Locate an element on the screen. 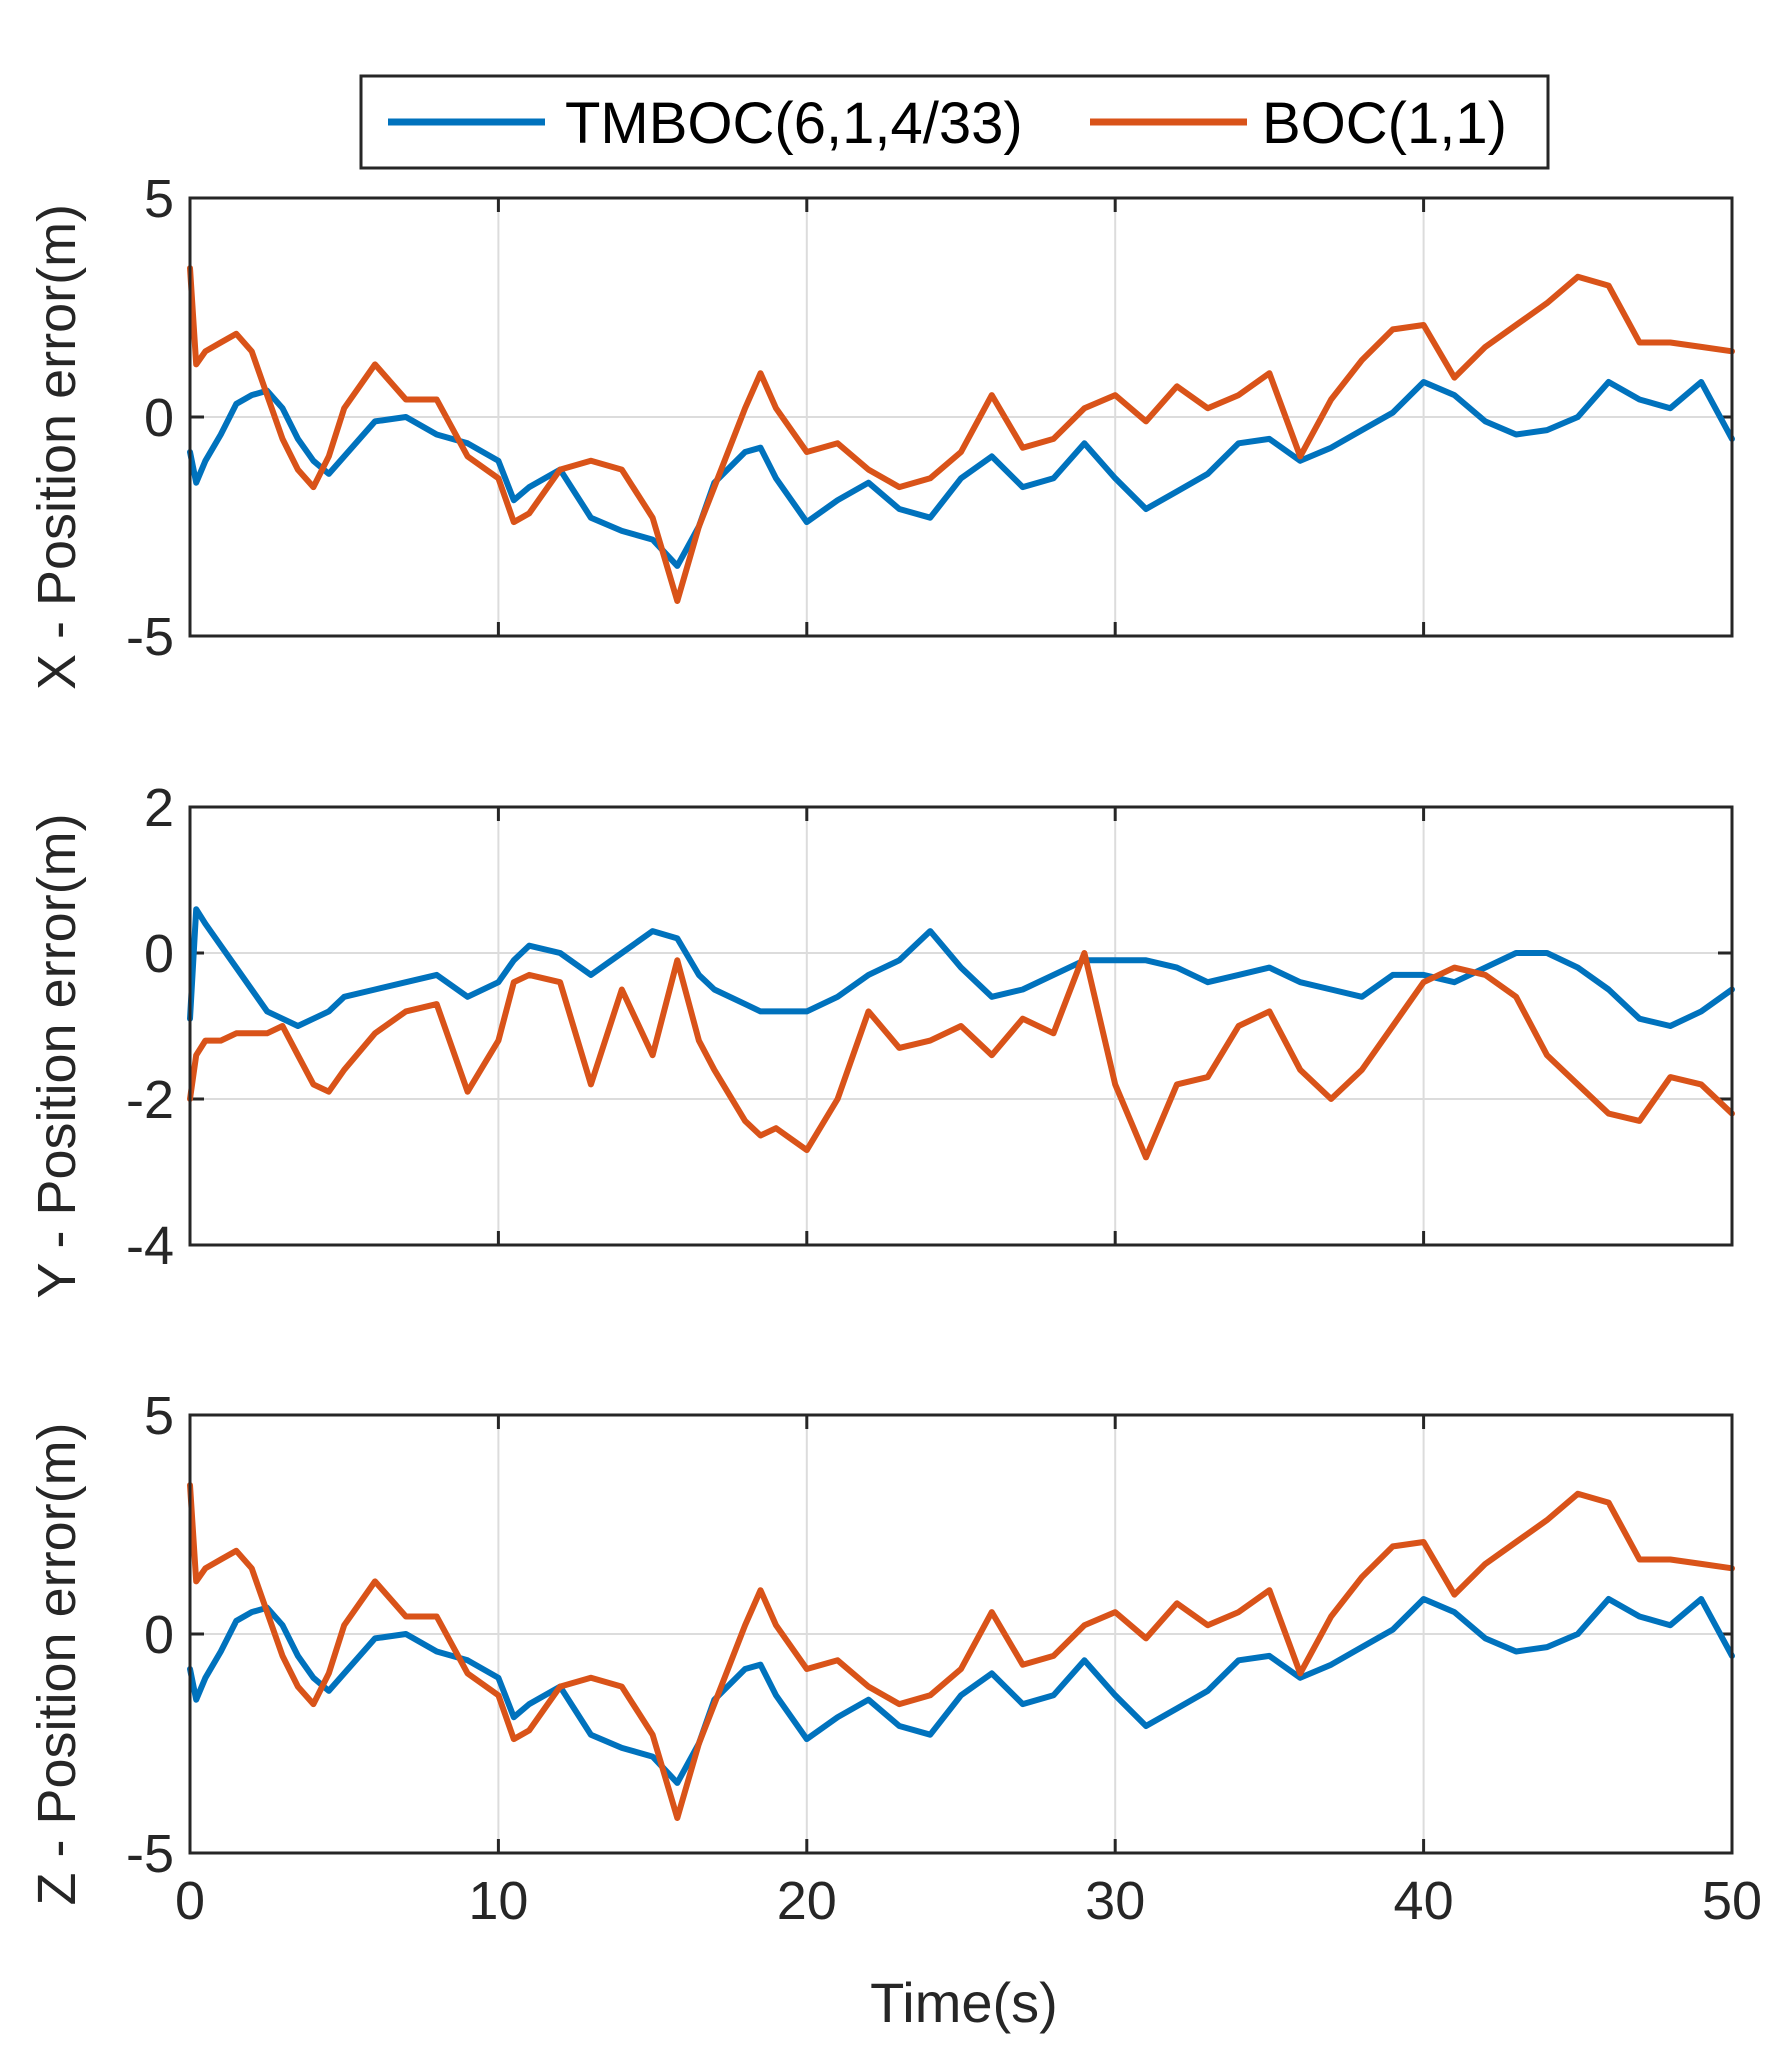 The image size is (1787, 2046). legend: TMBOC(6,1,4/33) BOC(1,1) is located at coordinates (954, 122).